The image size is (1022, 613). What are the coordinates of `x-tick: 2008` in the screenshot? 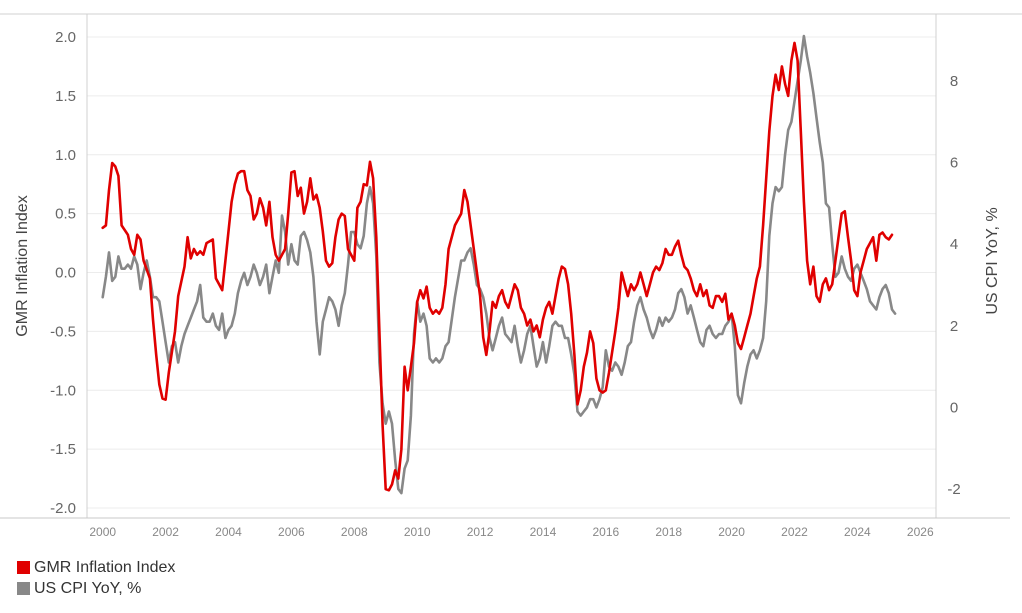 It's located at (354, 532).